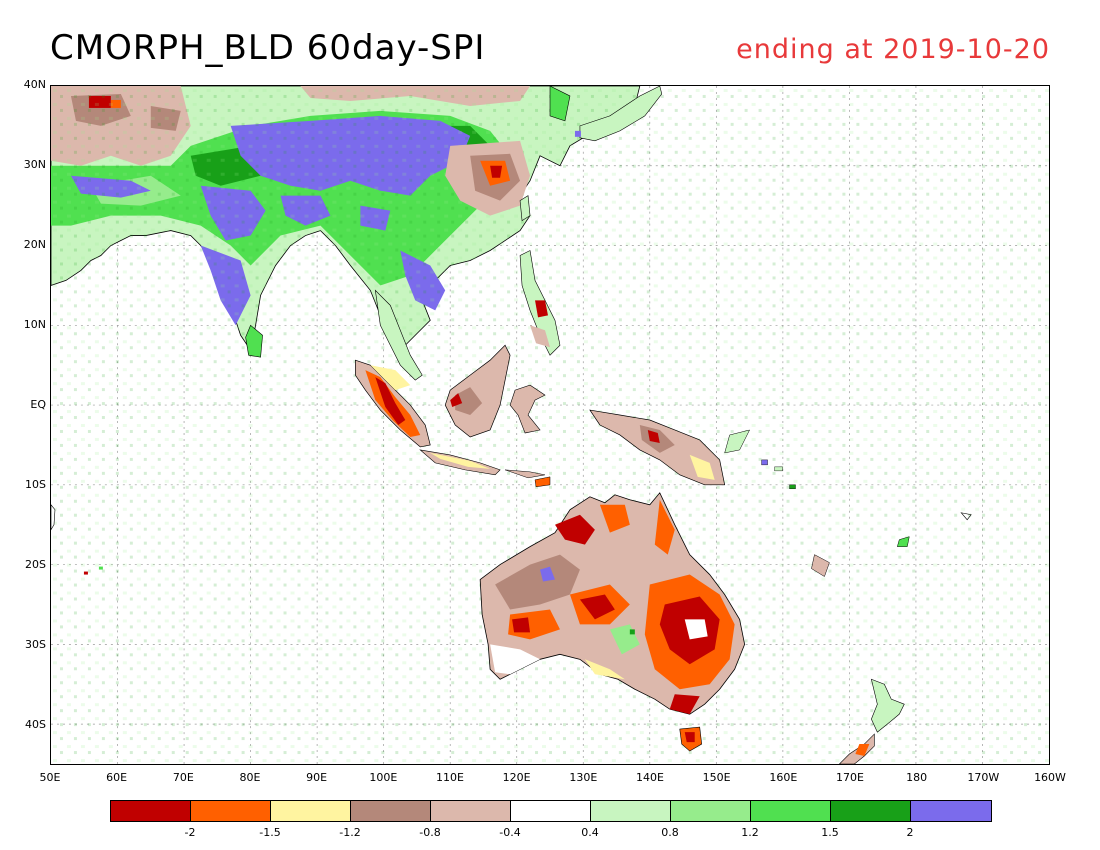  Describe the element at coordinates (485, 468) in the screenshot. I see `java-lesser-sunda` at that location.